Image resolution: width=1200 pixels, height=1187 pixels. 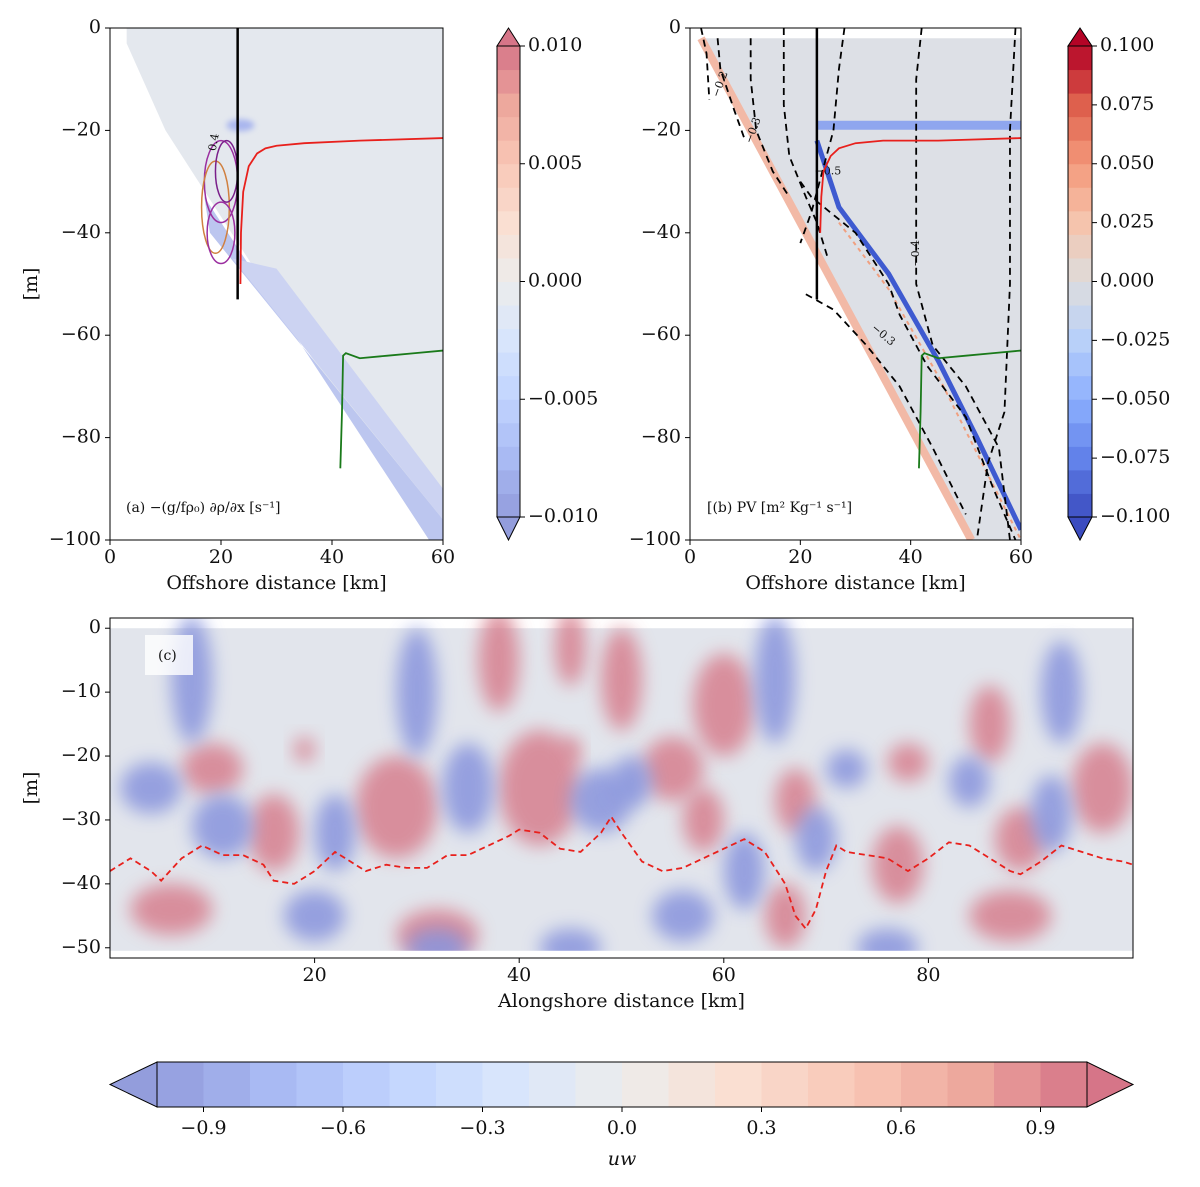 What do you see at coordinates (915, 253) in the screenshot?
I see `contour-label: −0.4` at bounding box center [915, 253].